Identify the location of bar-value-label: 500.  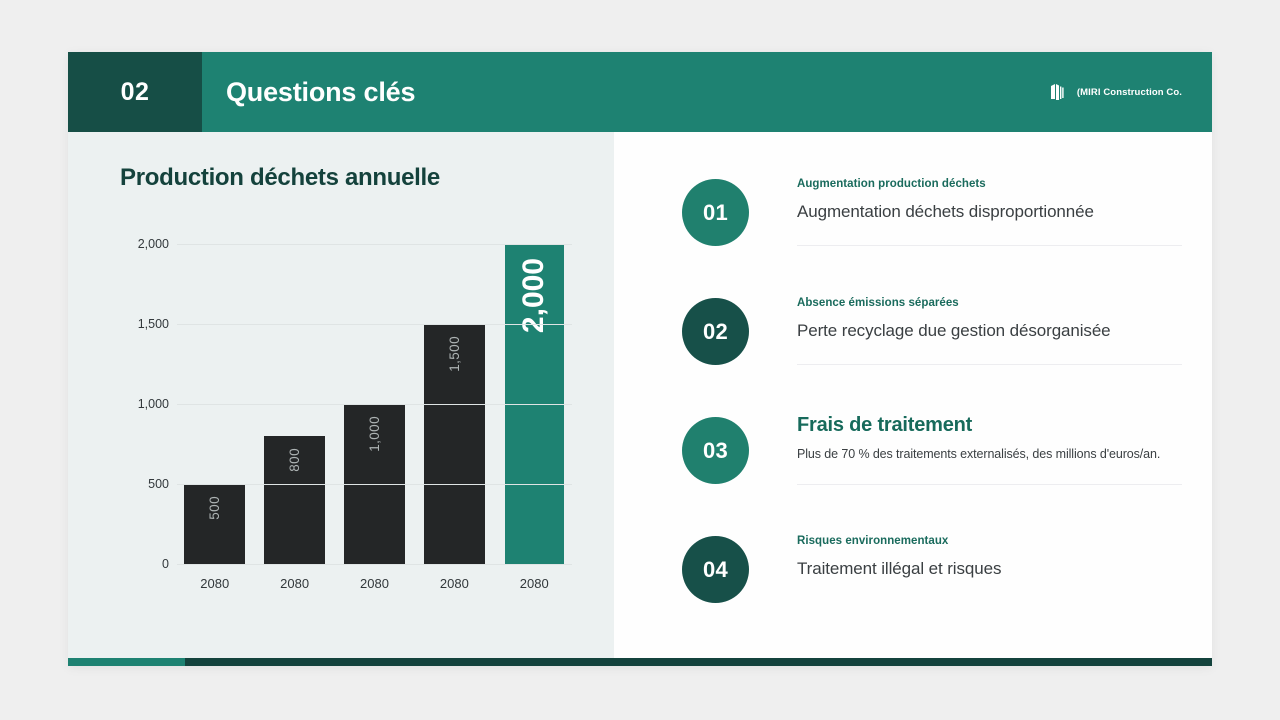
(215, 508).